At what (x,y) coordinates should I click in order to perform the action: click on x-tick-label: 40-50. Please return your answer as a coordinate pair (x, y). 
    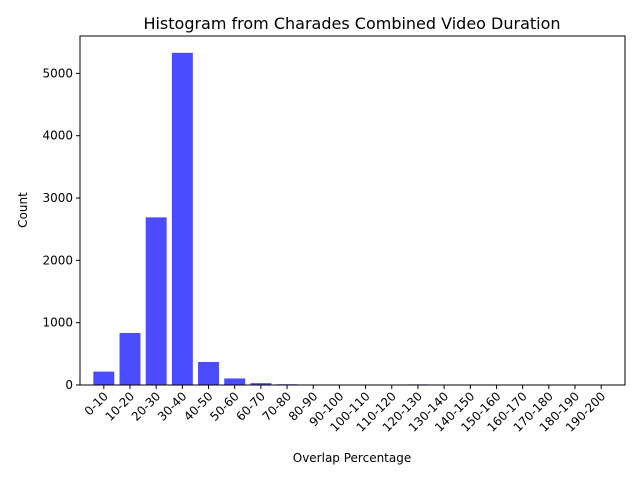
    Looking at the image, I should click on (198, 406).